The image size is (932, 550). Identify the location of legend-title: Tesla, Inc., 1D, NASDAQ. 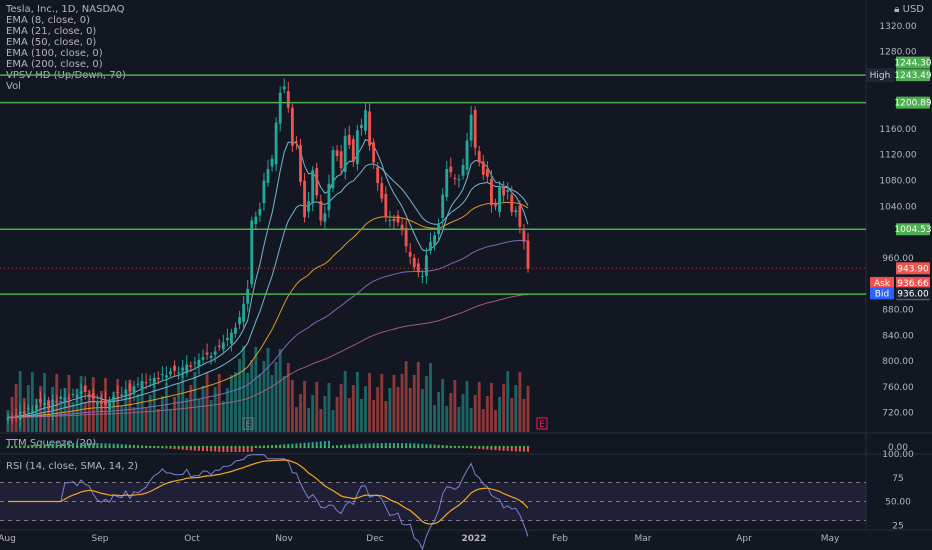
(65, 9).